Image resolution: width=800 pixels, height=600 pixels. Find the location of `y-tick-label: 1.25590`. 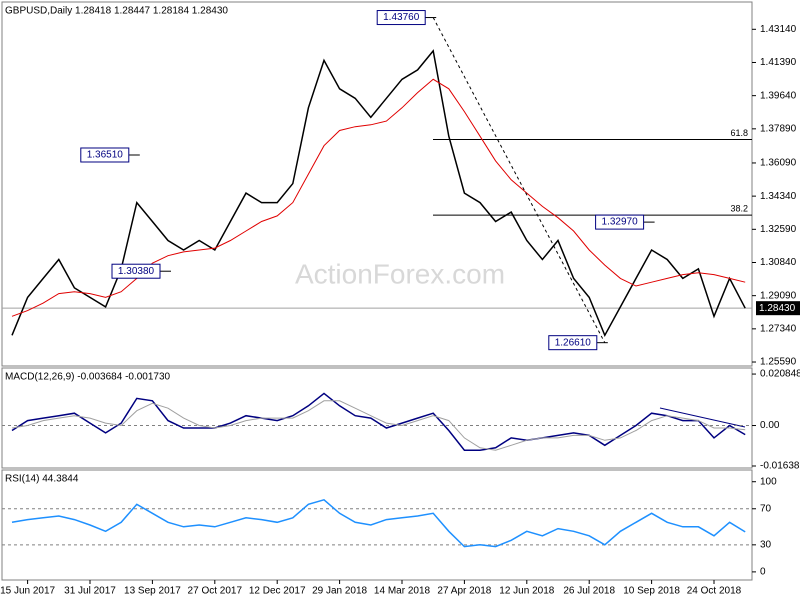

y-tick-label: 1.25590 is located at coordinates (778, 362).